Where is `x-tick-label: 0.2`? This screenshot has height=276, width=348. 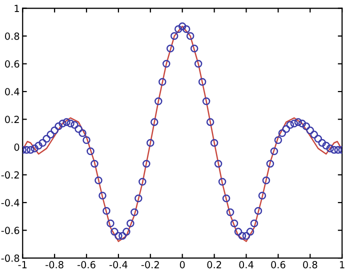 x-tick-label: 0.2 is located at coordinates (214, 264).